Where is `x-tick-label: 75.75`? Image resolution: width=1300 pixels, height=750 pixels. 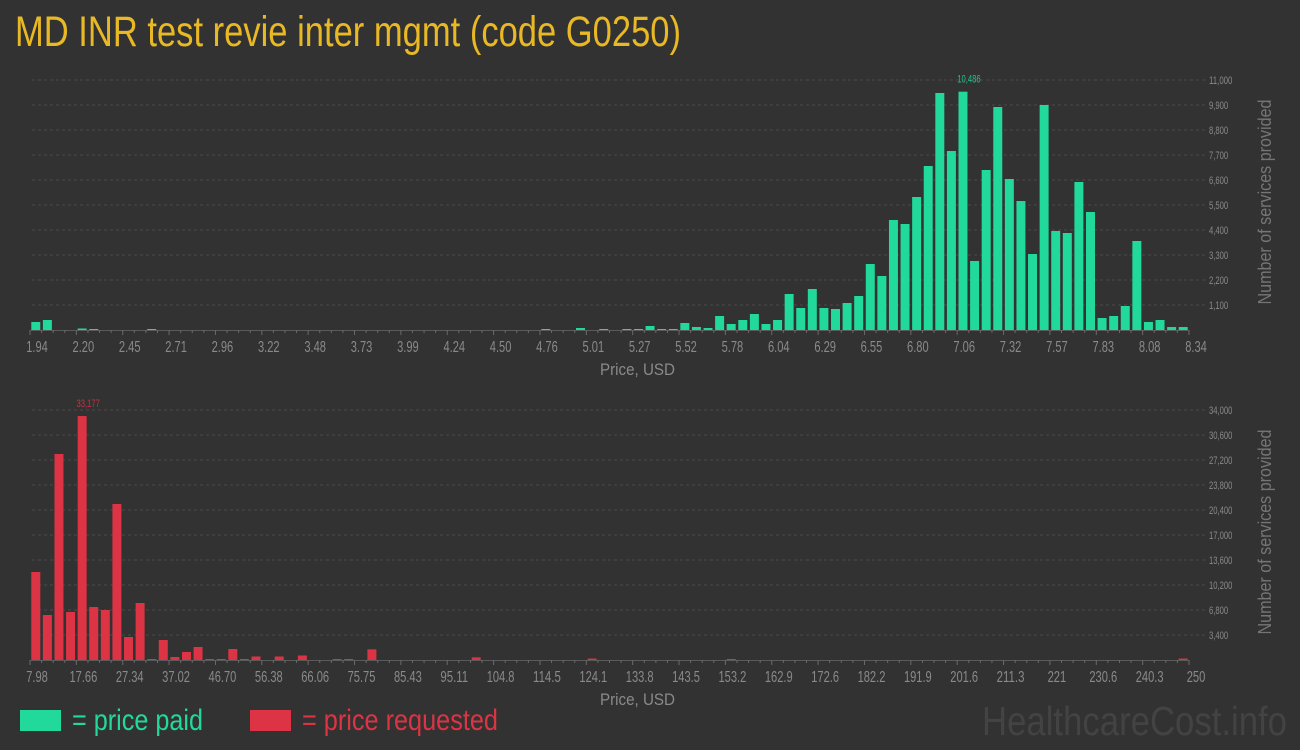
x-tick-label: 75.75 is located at coordinates (362, 677).